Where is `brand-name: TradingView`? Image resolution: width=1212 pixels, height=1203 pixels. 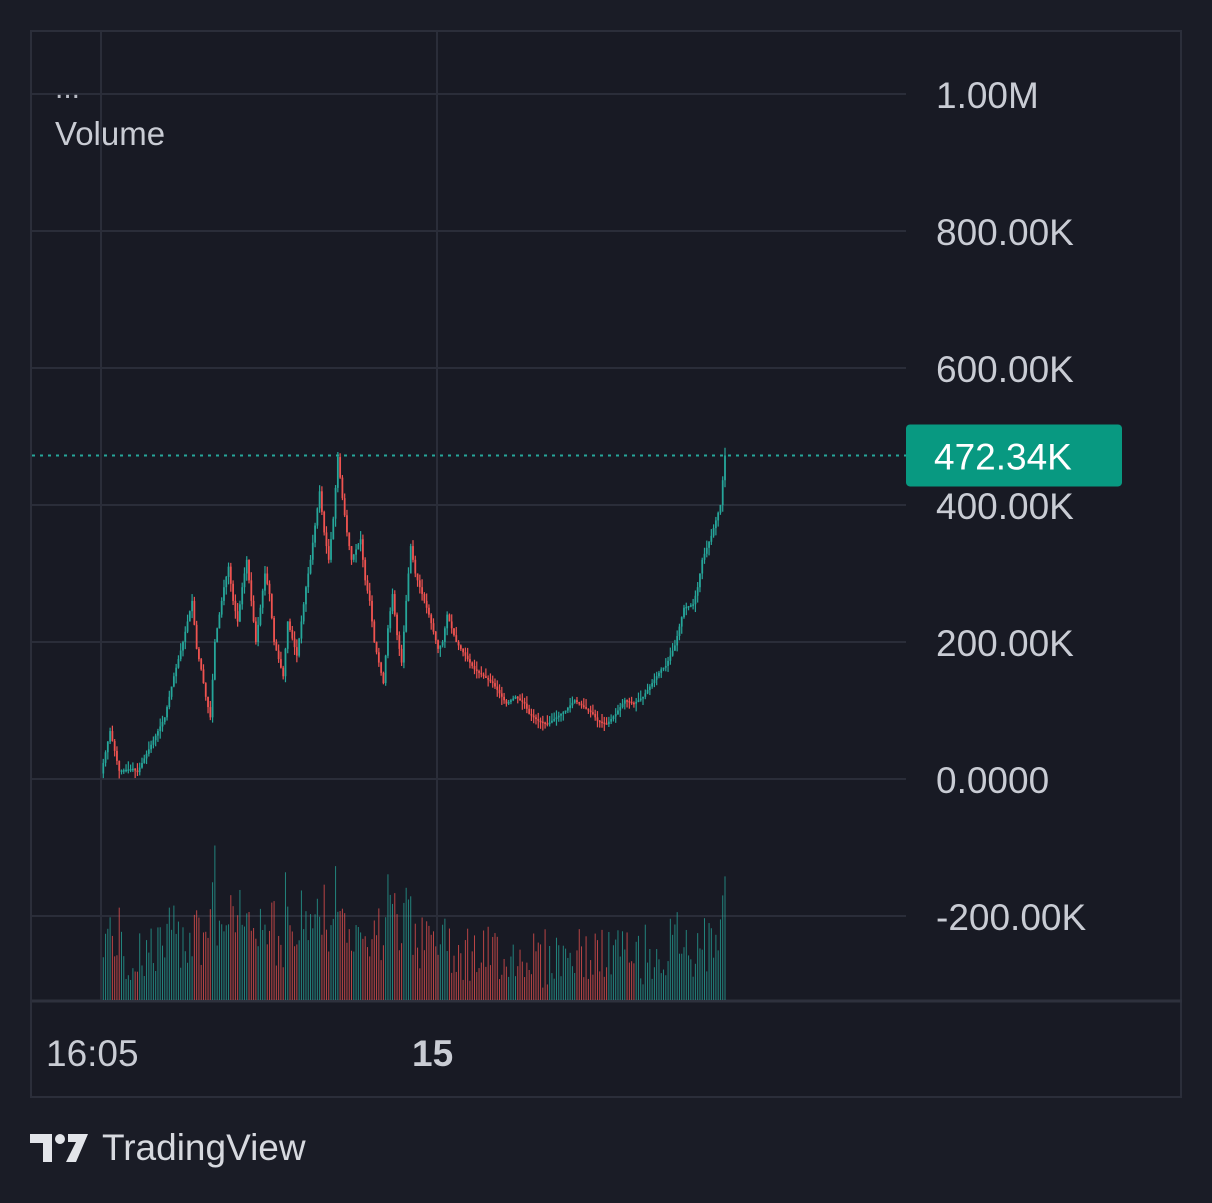
brand-name: TradingView is located at coordinates (204, 1147).